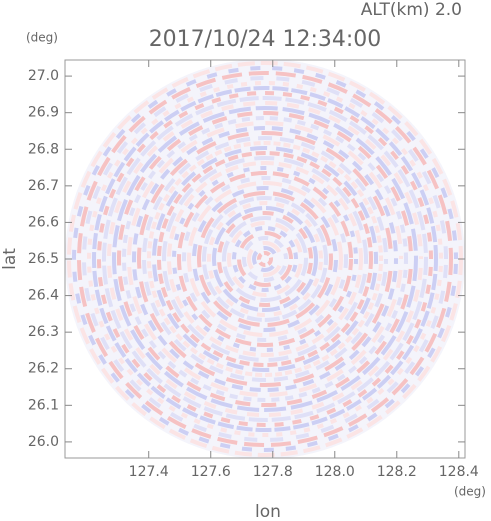 Image resolution: width=491 pixels, height=521 pixels. I want to click on x-tick-label: 127.6, so click(211, 472).